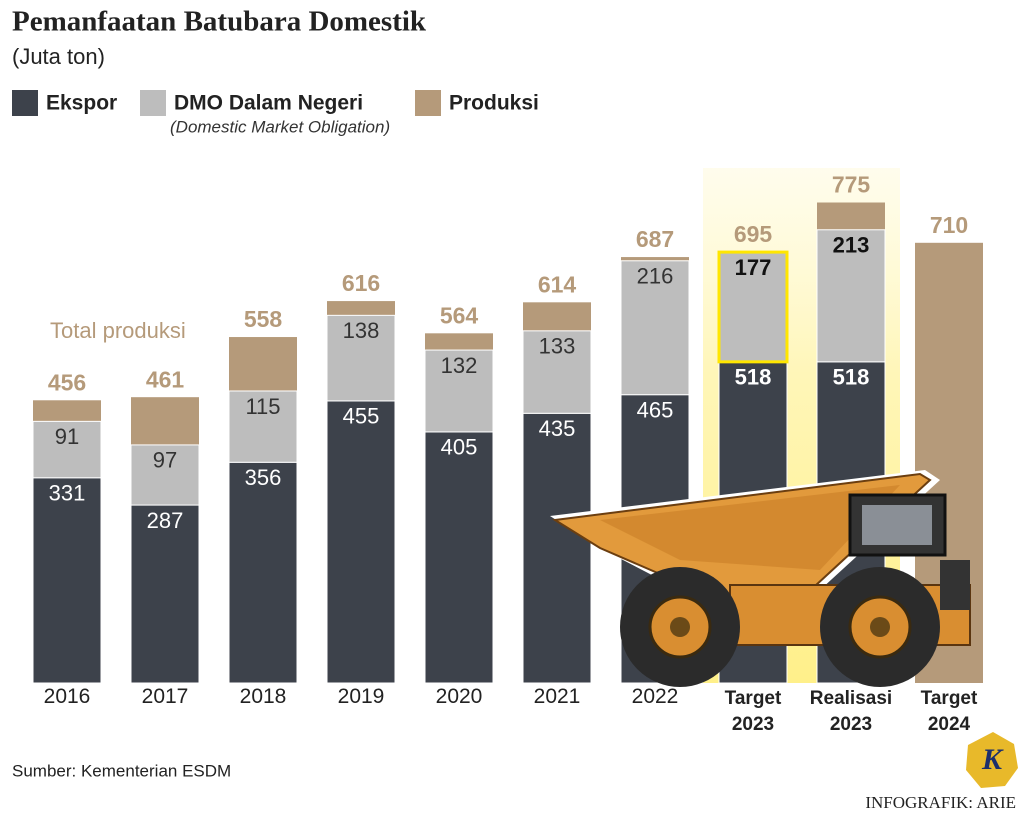 This screenshot has width=1024, height=818. I want to click on total-label: 456, so click(67, 382).